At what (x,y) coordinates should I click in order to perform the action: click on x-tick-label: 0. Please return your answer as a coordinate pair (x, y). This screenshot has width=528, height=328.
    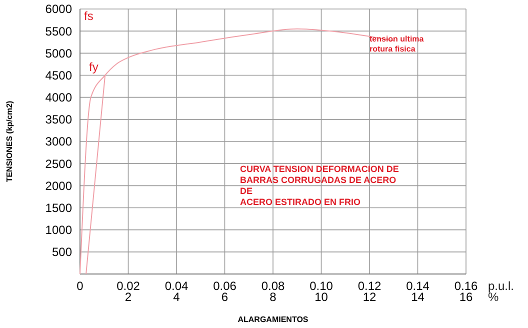
    Looking at the image, I should click on (80, 286).